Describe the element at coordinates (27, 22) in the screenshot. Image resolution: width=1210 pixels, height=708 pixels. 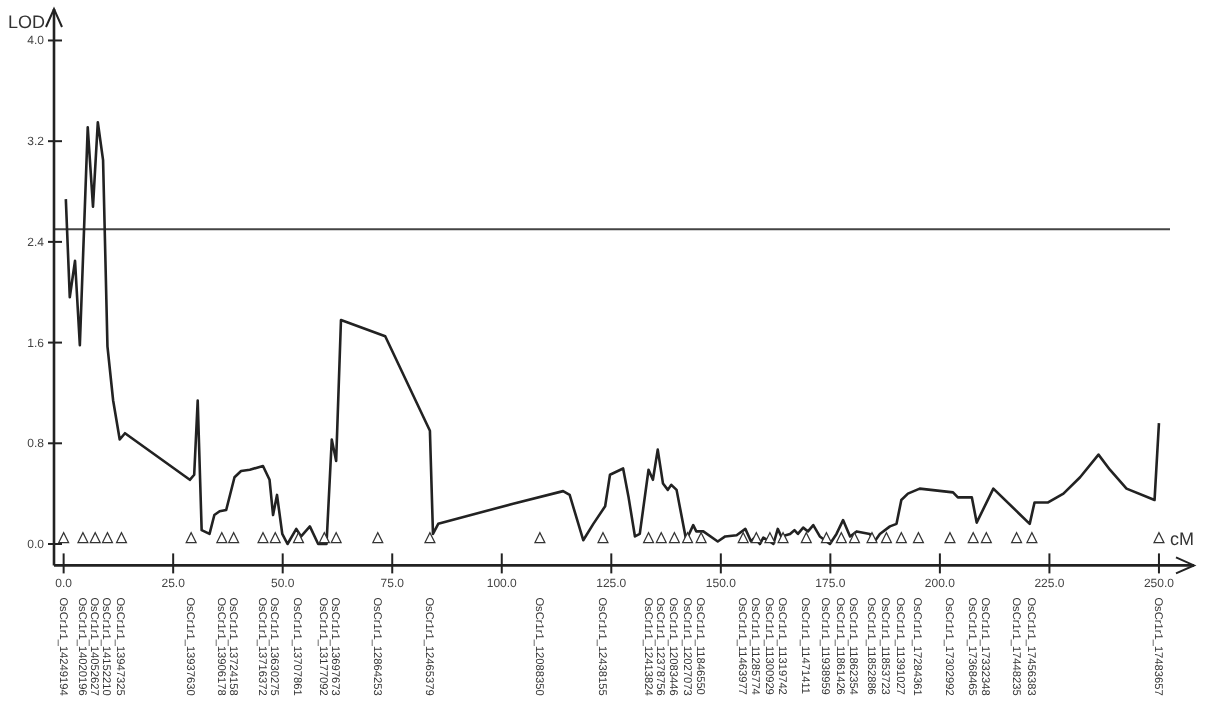
I see `y-axis-title: LOD` at that location.